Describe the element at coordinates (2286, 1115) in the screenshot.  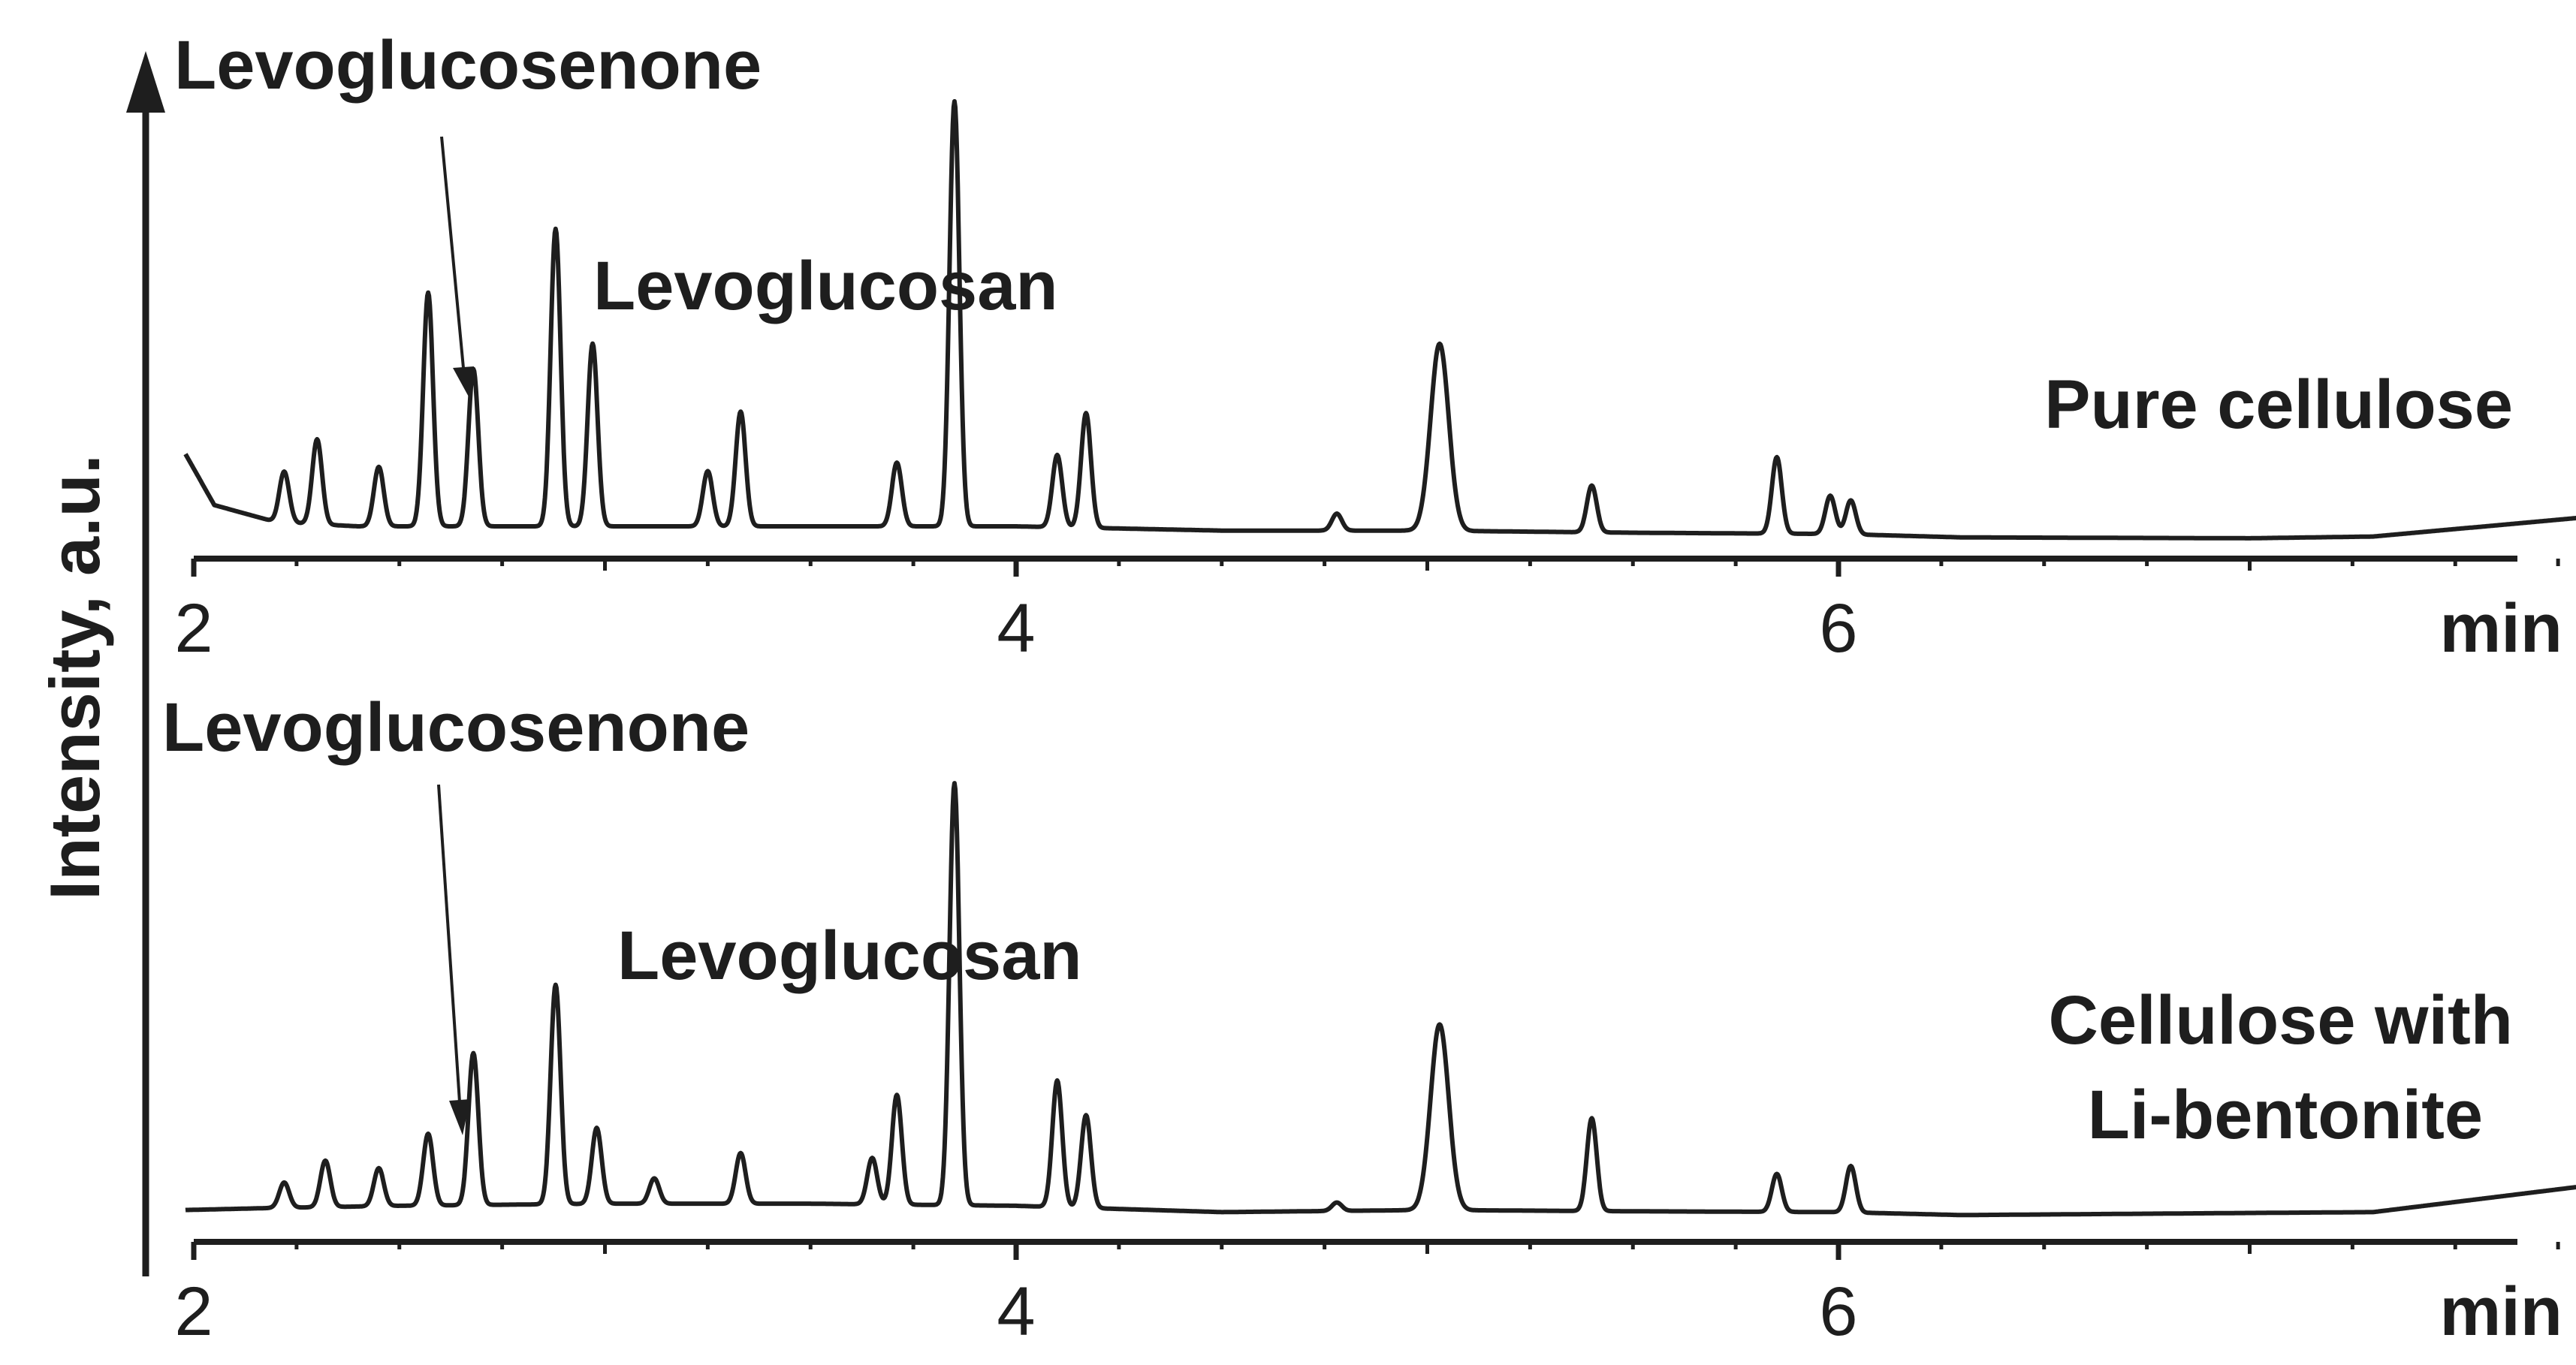
I see `series-label-line-2: Li-bentonite` at that location.